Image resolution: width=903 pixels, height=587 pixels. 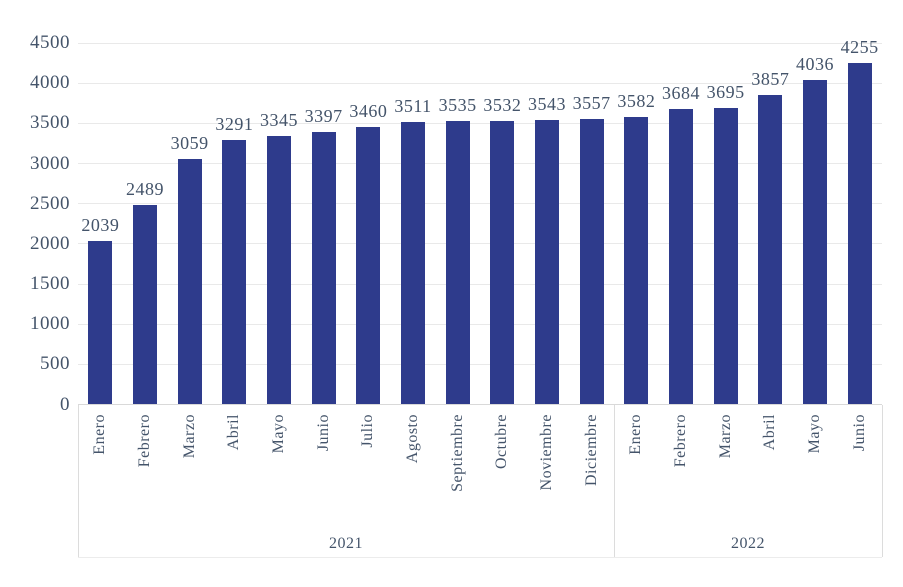 What do you see at coordinates (480, 557) in the screenshot?
I see `axis-table-bottom-border` at bounding box center [480, 557].